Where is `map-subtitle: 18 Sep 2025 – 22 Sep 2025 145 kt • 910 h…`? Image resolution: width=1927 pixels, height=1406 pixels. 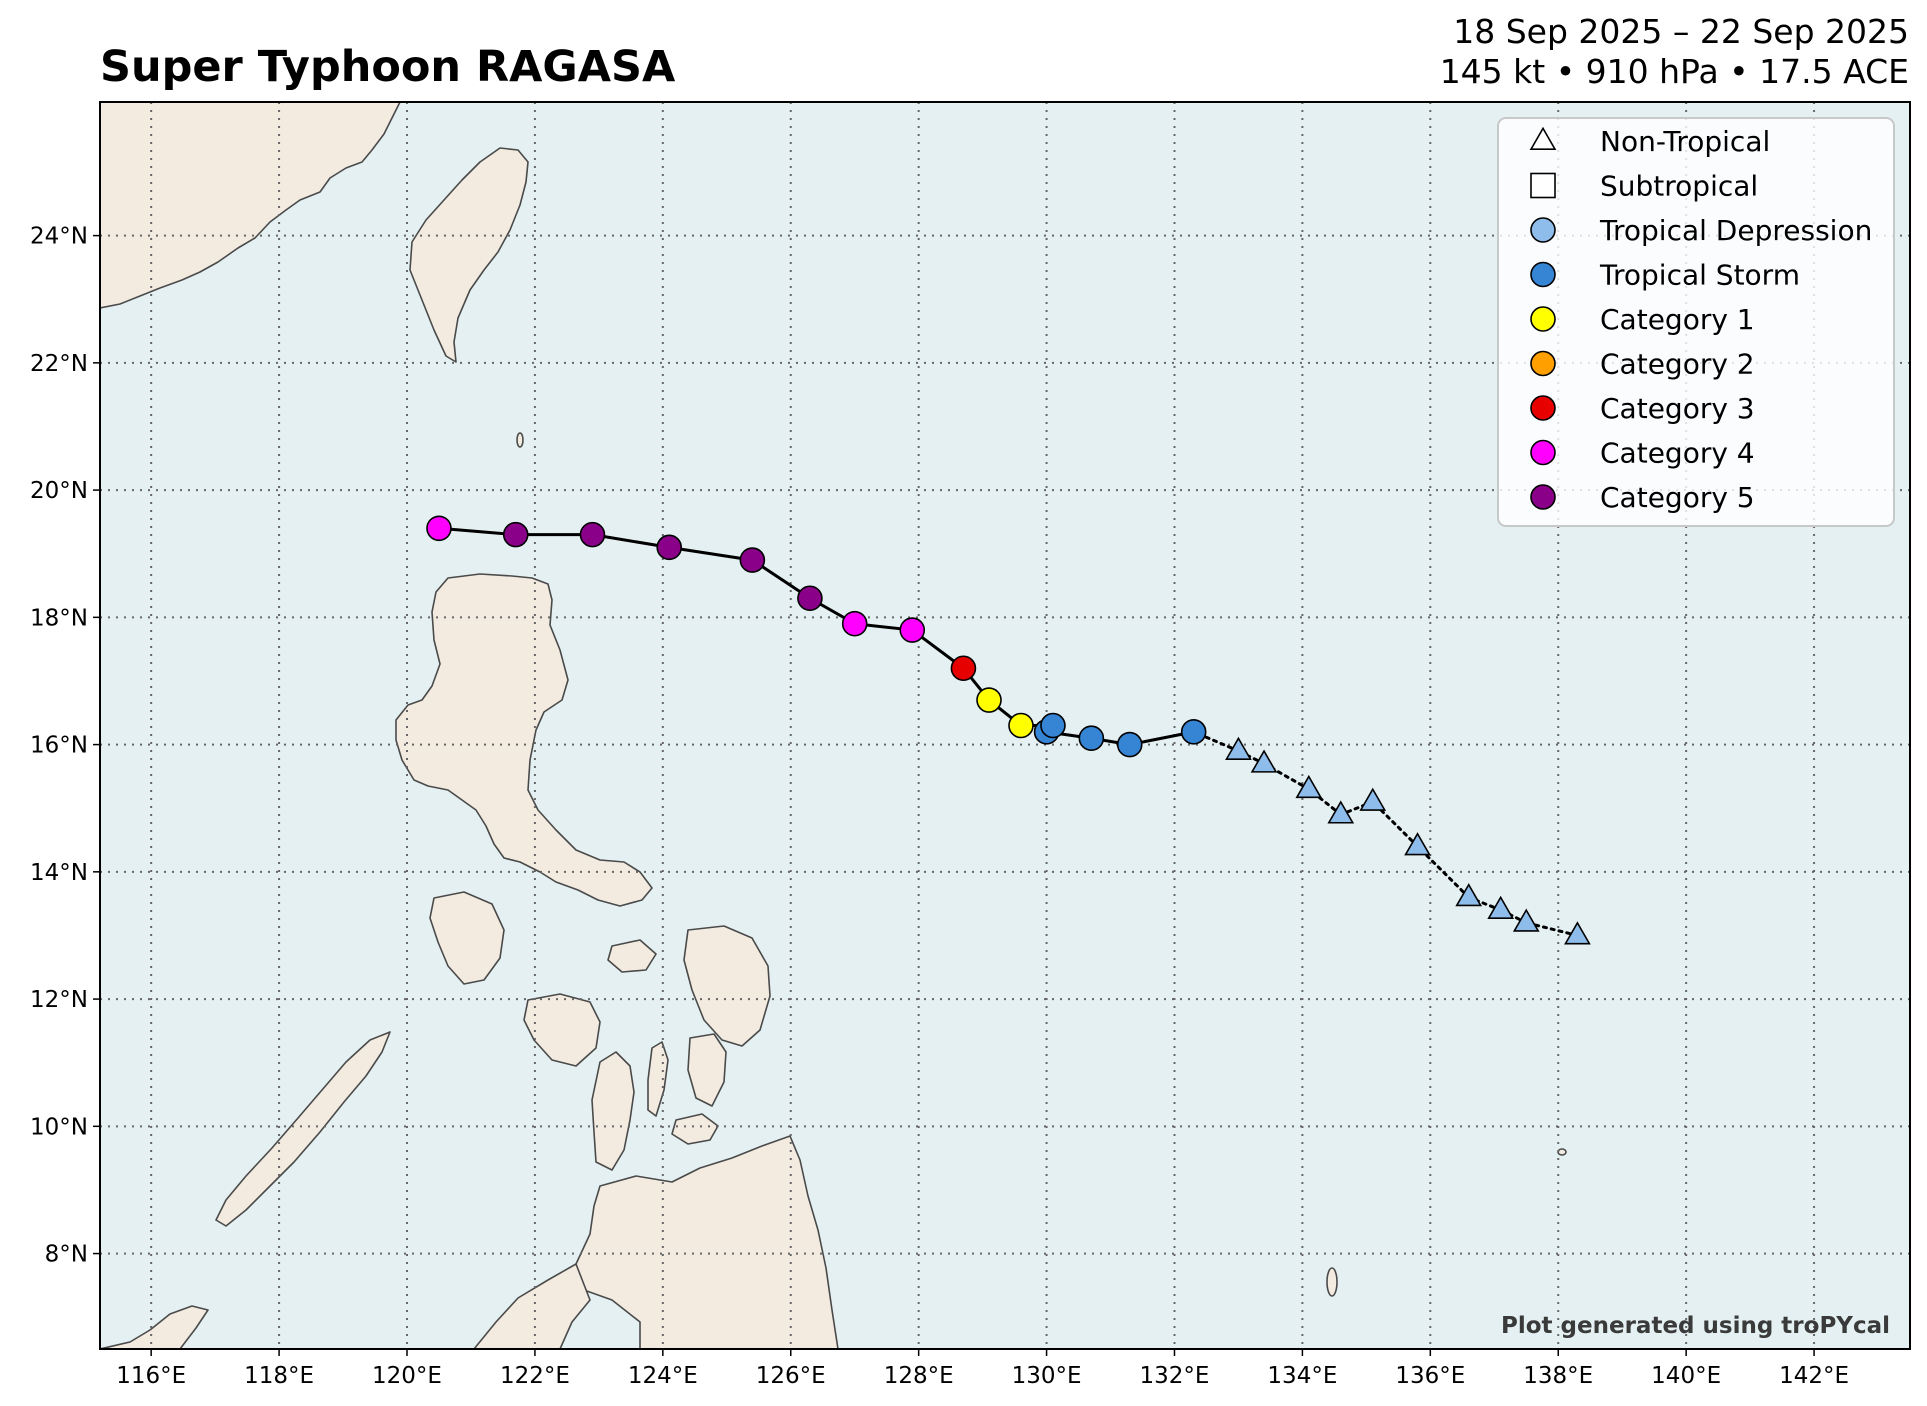 map-subtitle: 18 Sep 2025 – 22 Sep 2025 145 kt • 910 h… is located at coordinates (1674, 52).